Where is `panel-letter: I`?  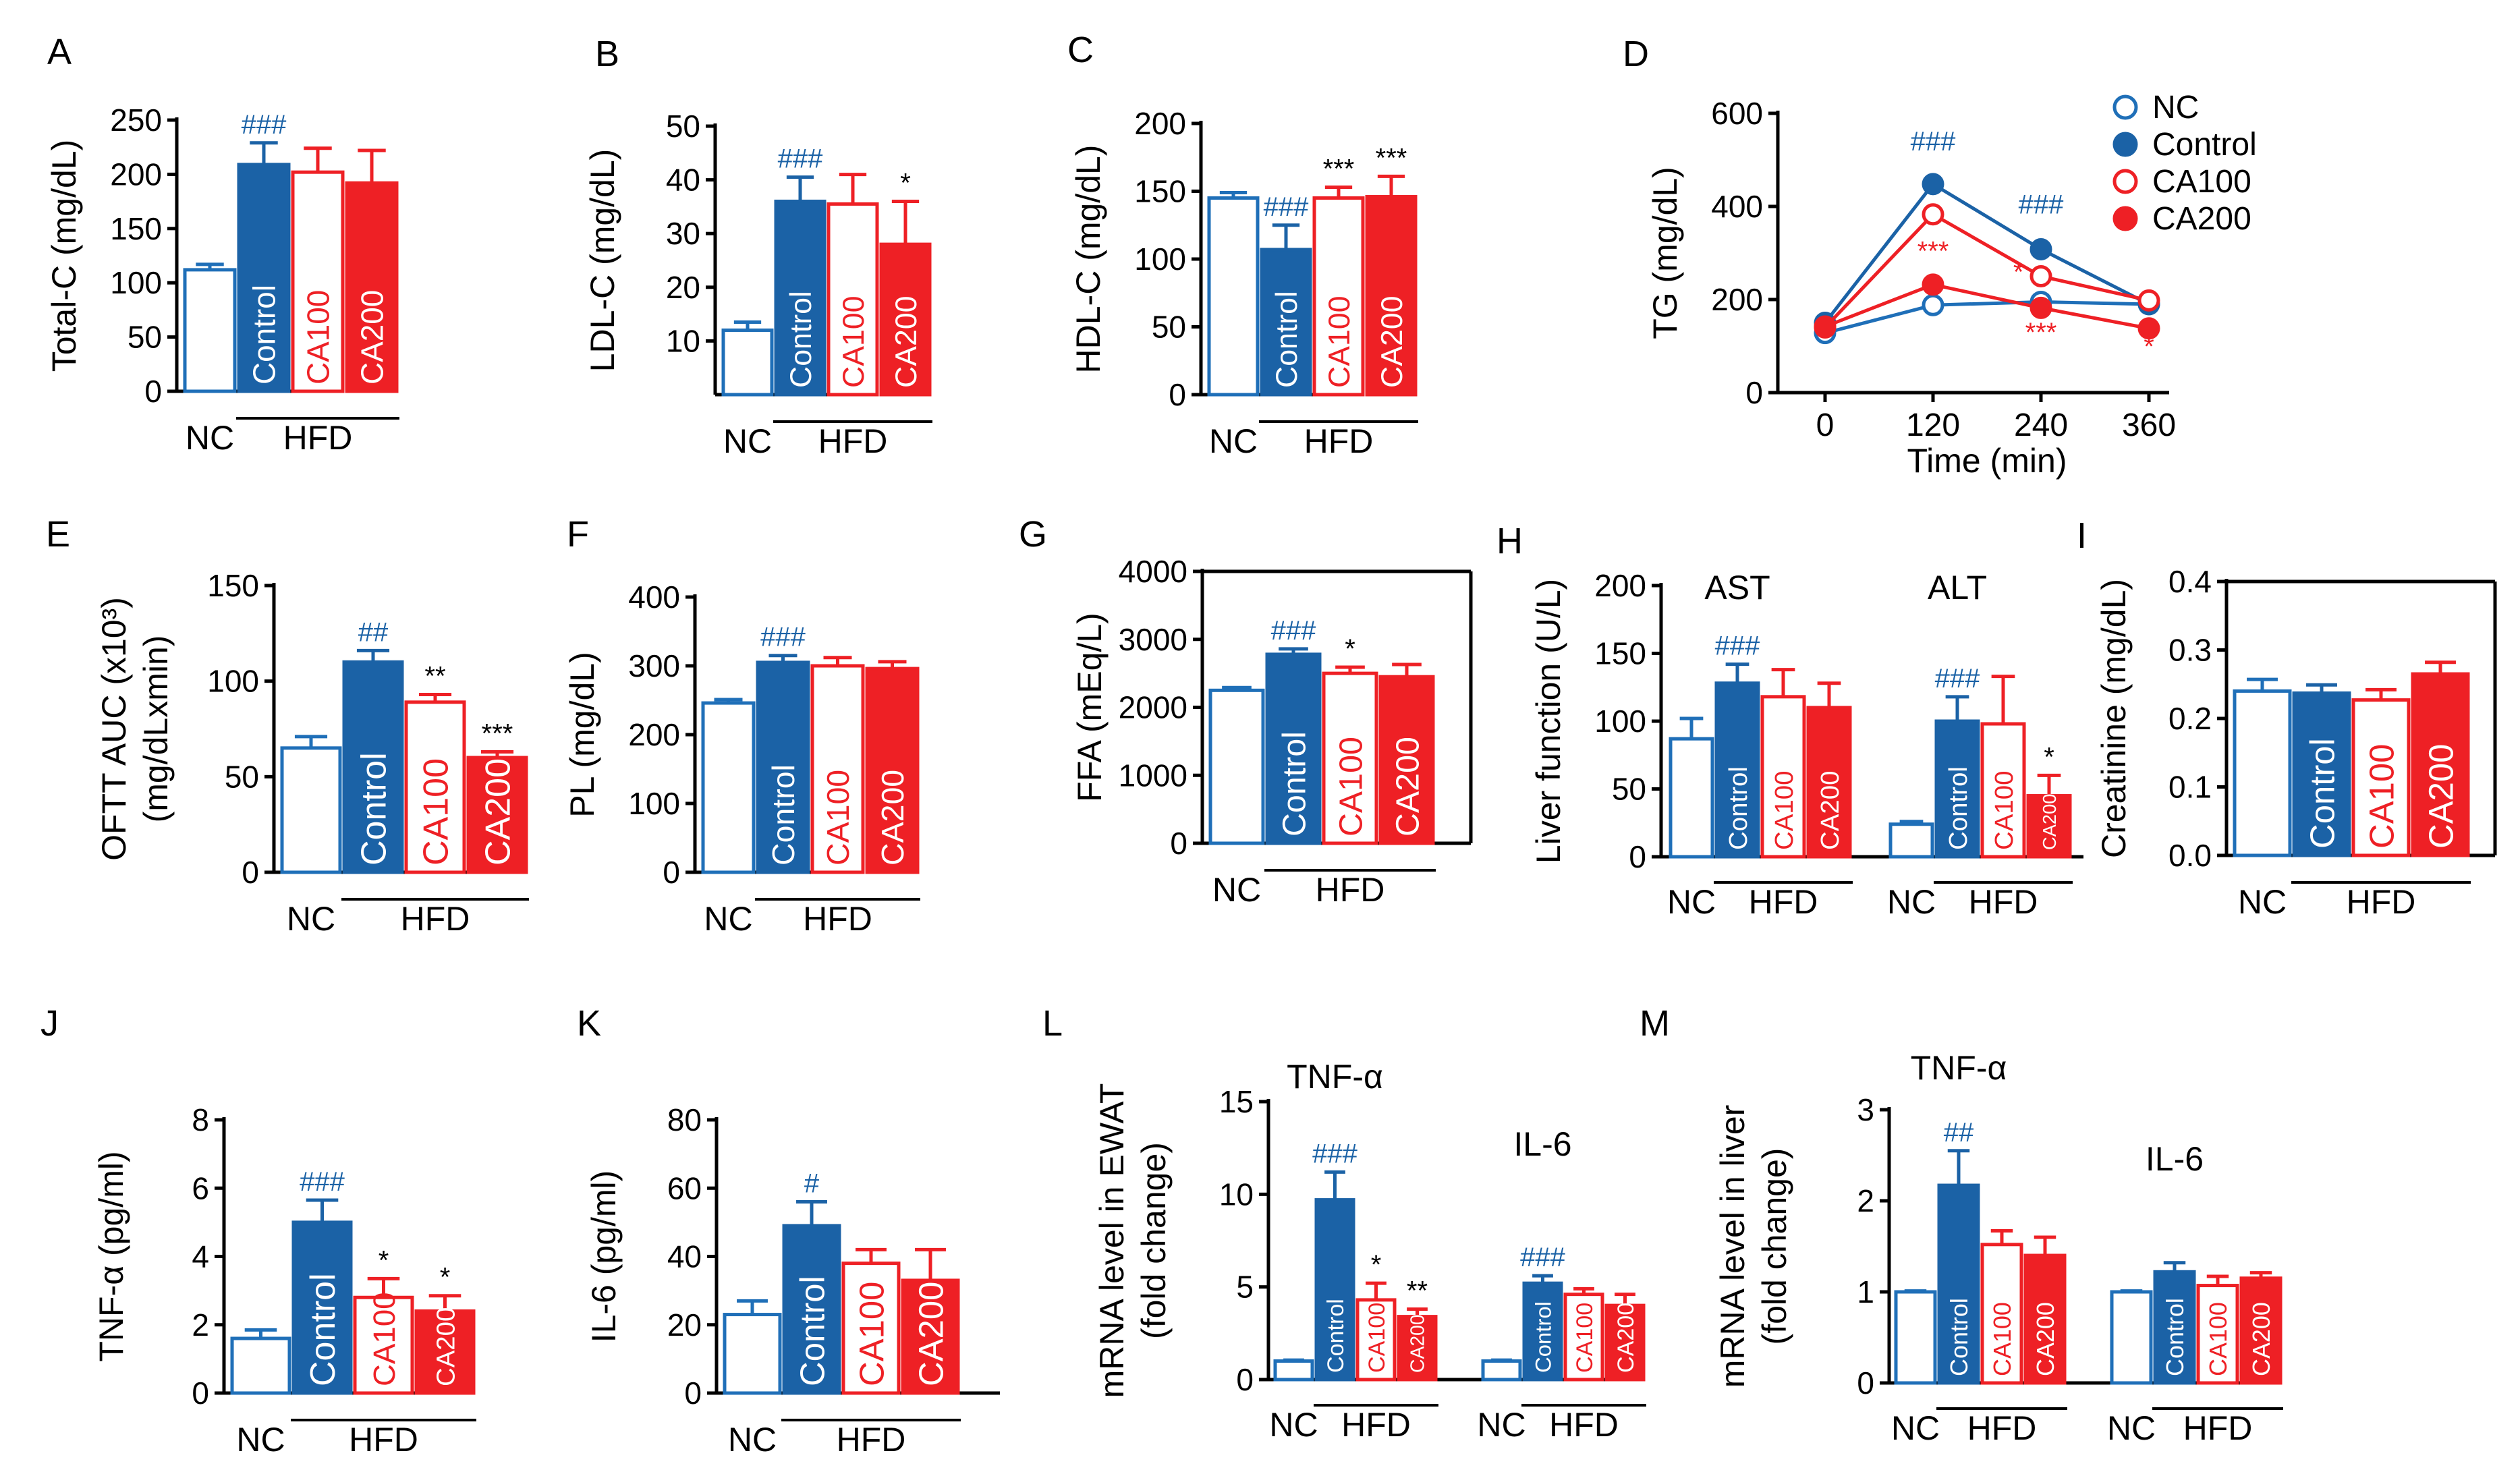
panel-letter: I is located at coordinates (2082, 535).